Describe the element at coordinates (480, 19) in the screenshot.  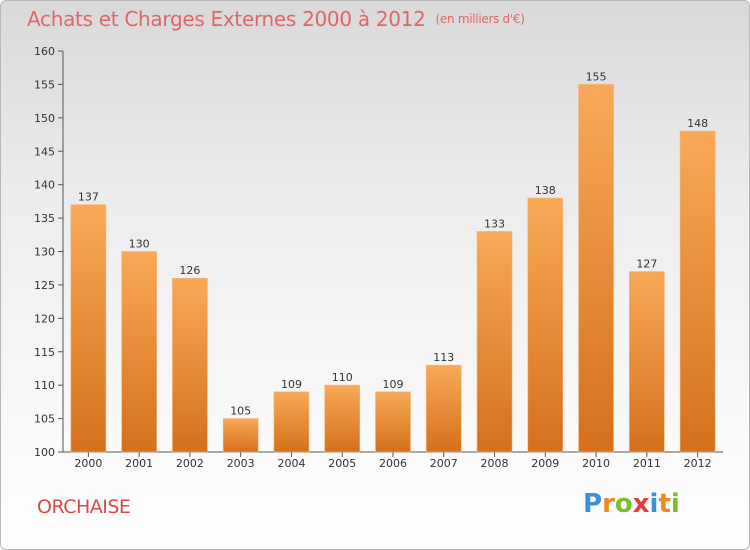
I see `chart-subtitle: (en milliers d'€)` at that location.